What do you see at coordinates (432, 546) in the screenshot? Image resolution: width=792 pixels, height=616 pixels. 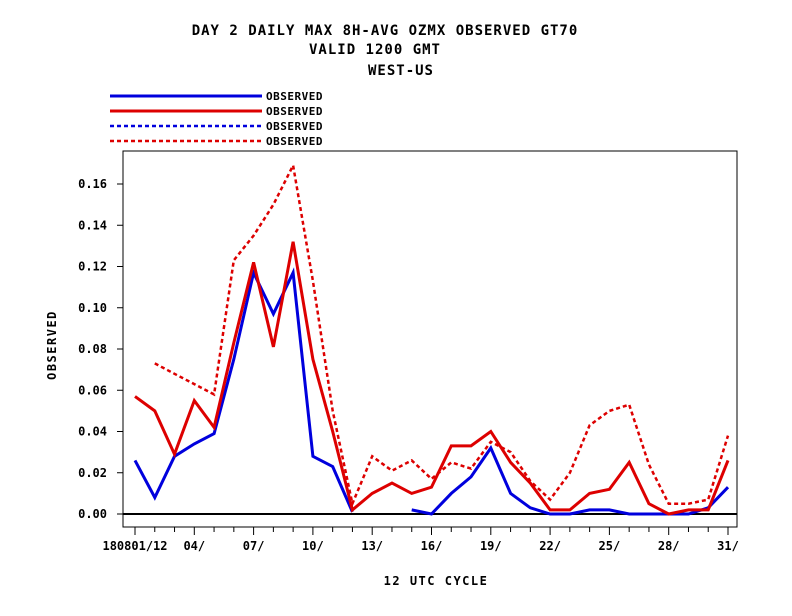 I see `x-tick-label: 16/` at bounding box center [432, 546].